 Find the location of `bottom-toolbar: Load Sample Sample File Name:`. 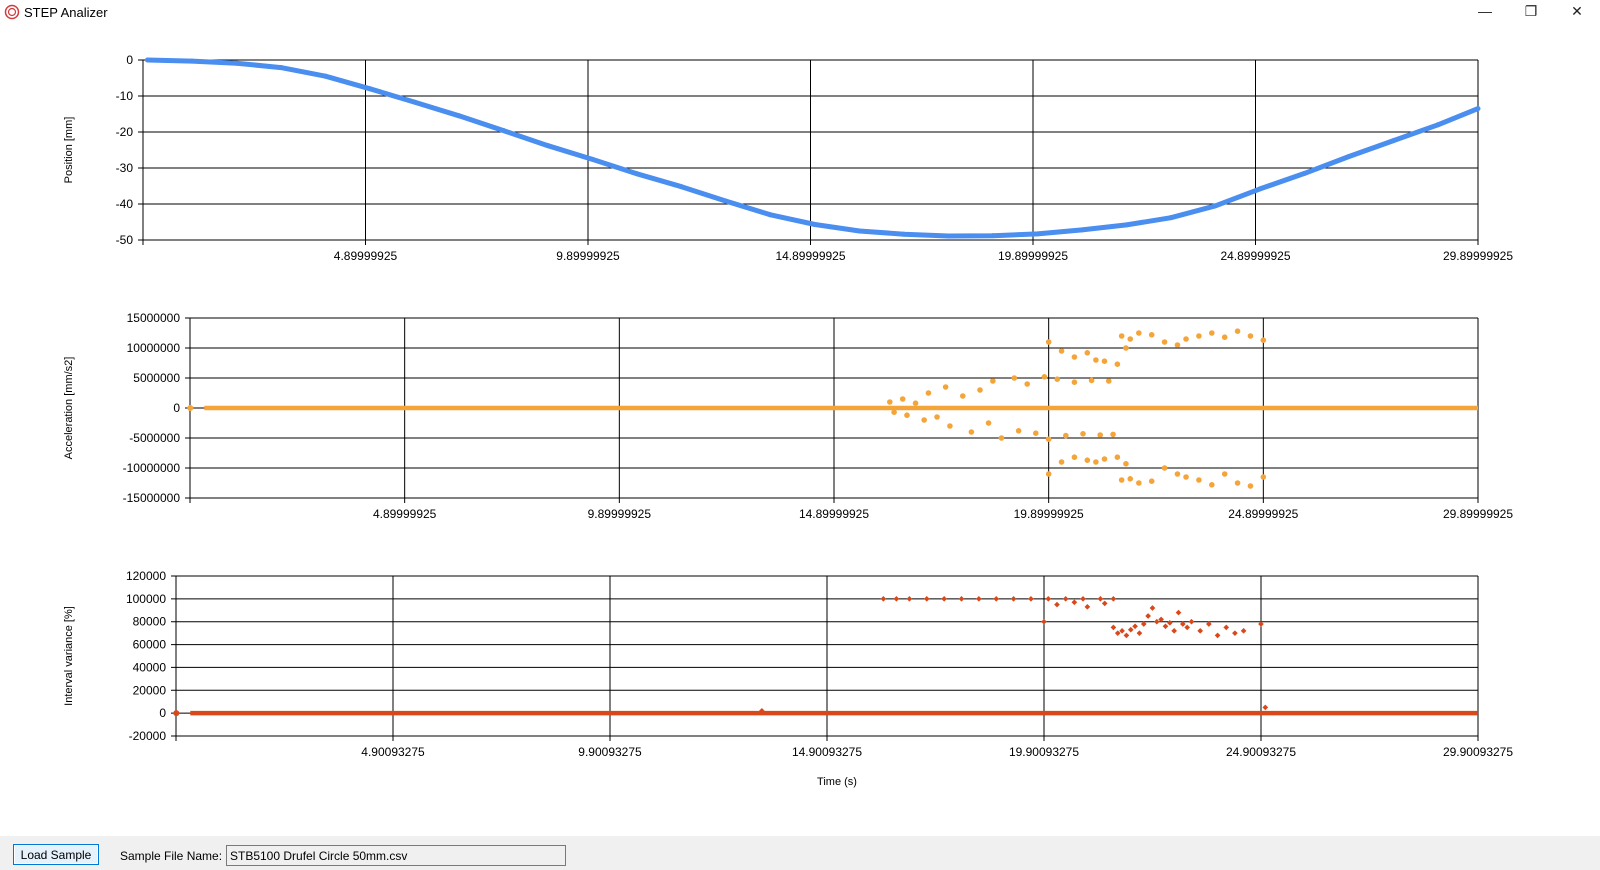

bottom-toolbar: Load Sample Sample File Name: is located at coordinates (800, 853).